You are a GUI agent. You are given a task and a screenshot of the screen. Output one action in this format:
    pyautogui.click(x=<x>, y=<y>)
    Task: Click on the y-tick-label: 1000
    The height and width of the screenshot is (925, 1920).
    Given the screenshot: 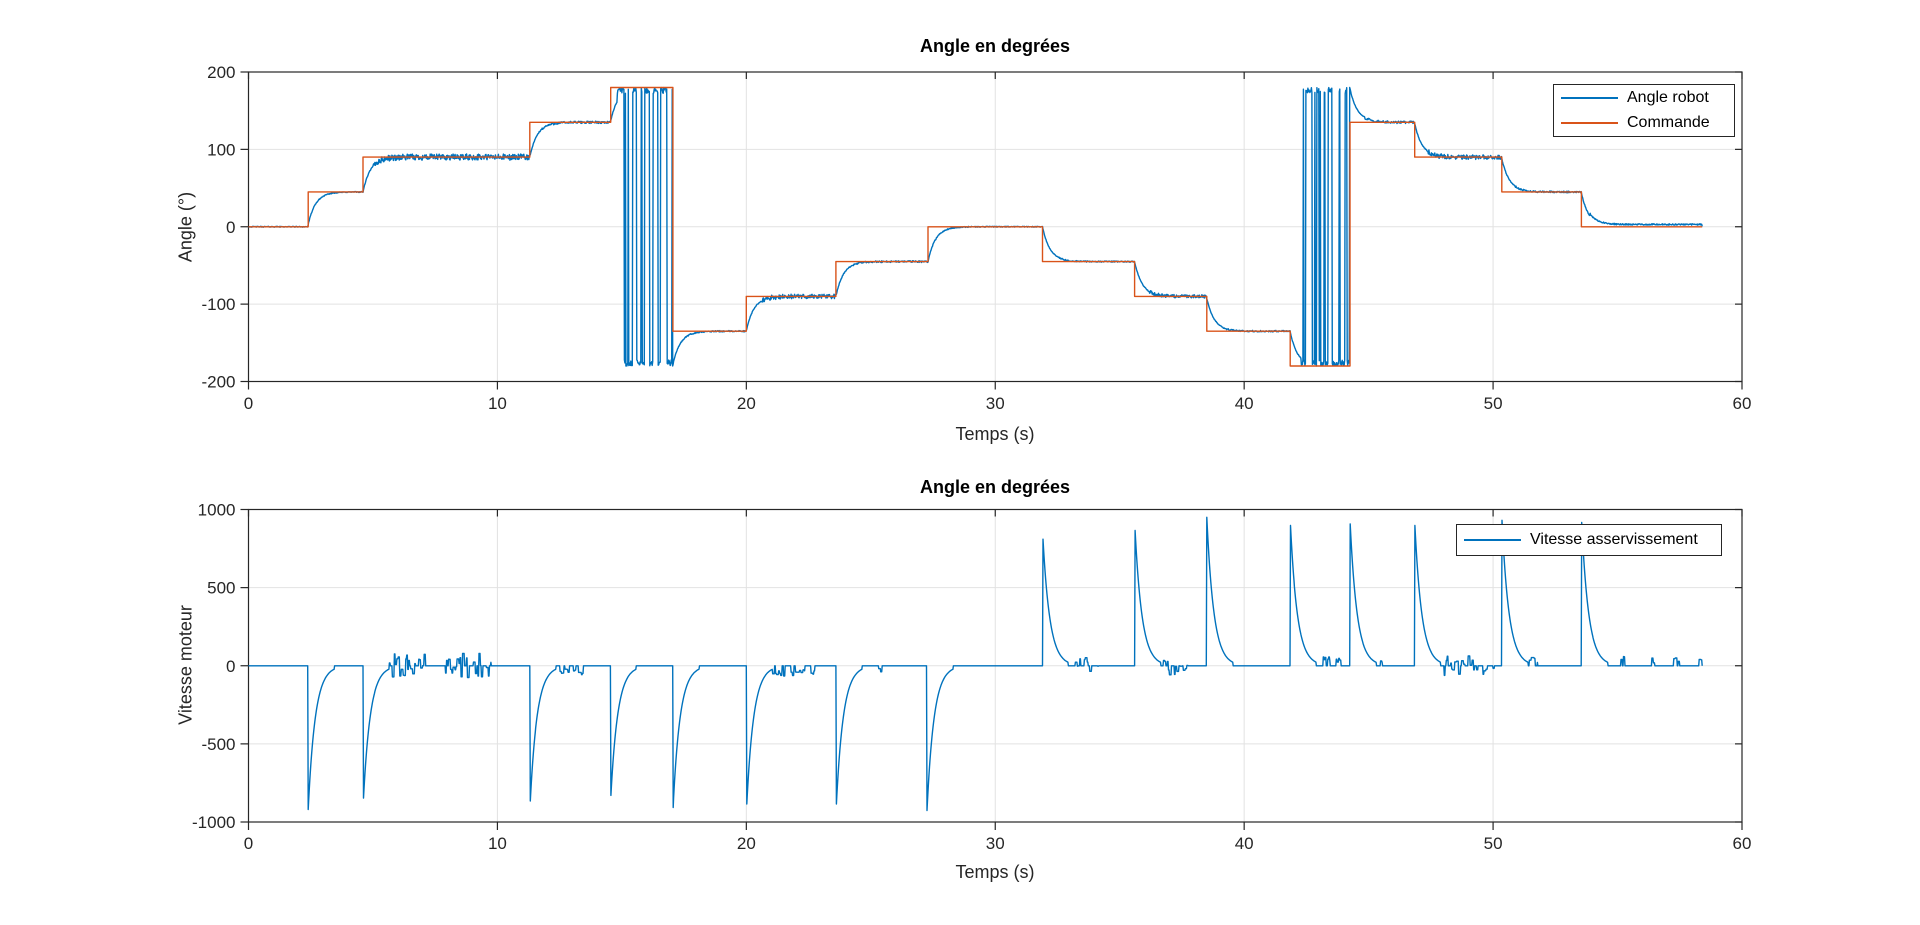 What is the action you would take?
    pyautogui.click(x=217, y=510)
    